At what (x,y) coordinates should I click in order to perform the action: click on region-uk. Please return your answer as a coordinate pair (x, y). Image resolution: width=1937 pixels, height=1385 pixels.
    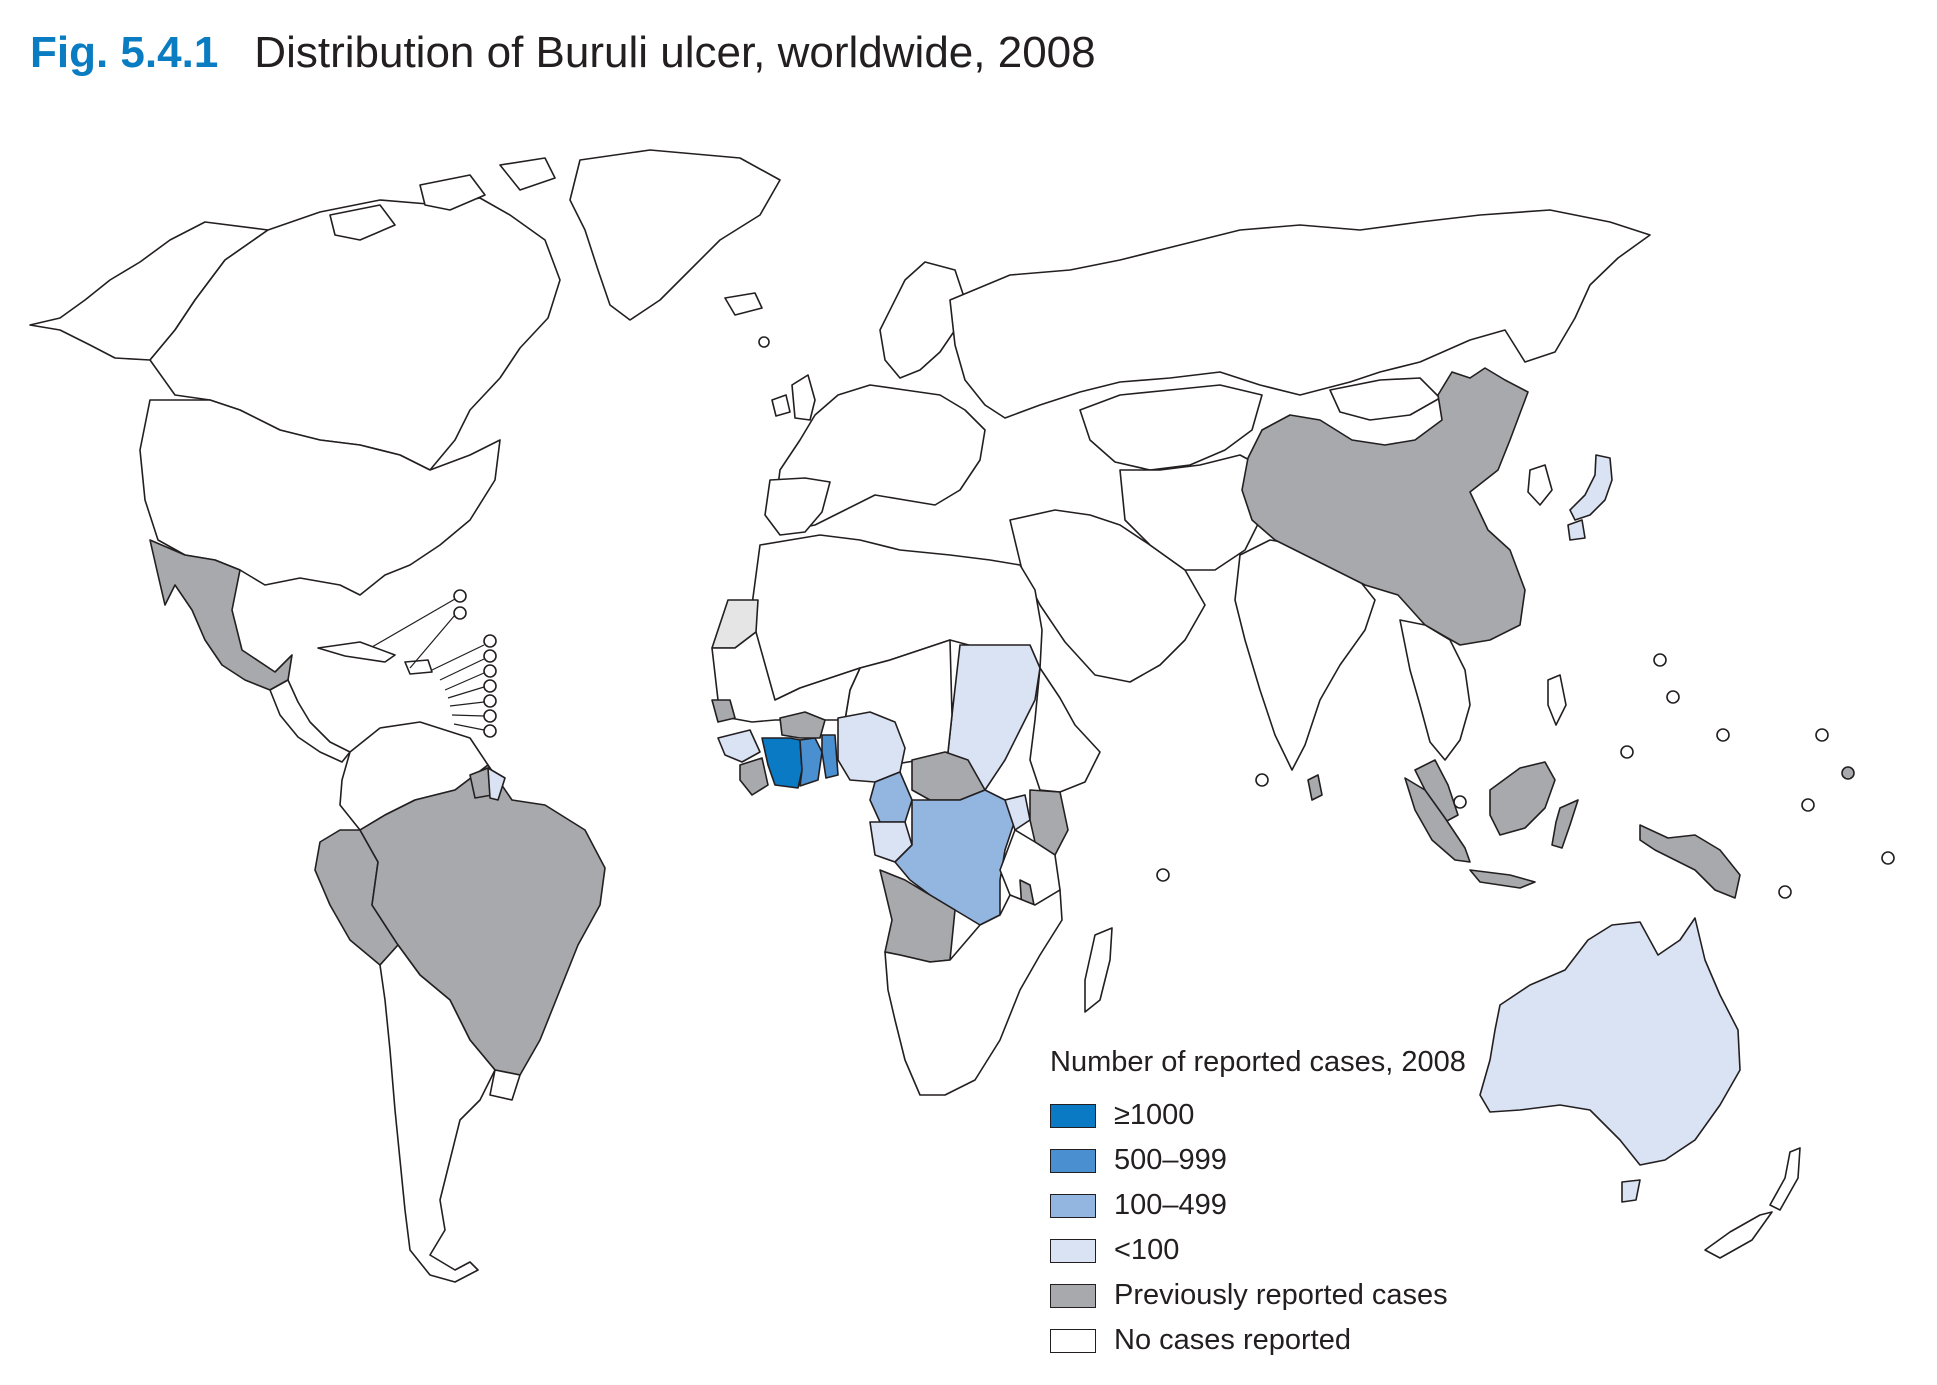
    Looking at the image, I should click on (803, 397).